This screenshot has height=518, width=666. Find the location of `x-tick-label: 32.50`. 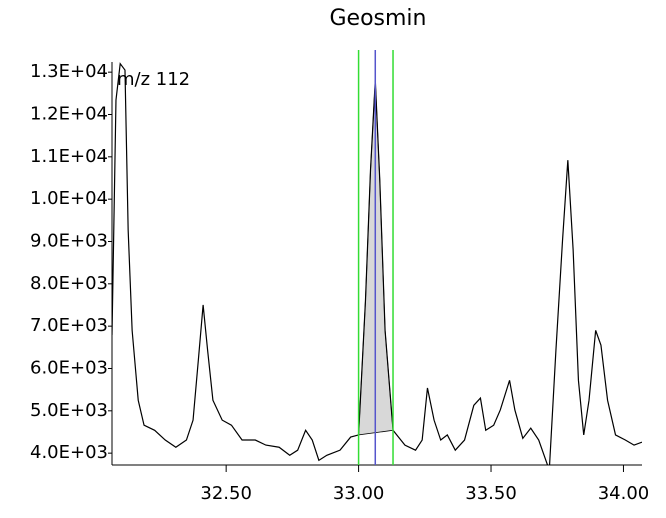

x-tick-label: 32.50 is located at coordinates (226, 493).